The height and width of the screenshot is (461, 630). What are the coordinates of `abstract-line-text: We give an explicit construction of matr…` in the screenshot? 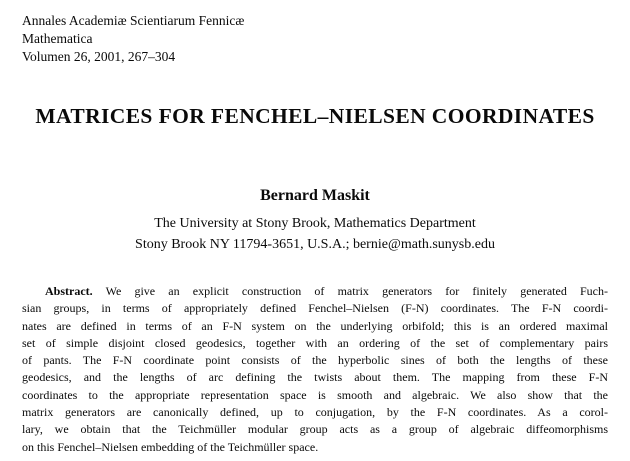 It's located at (356, 291).